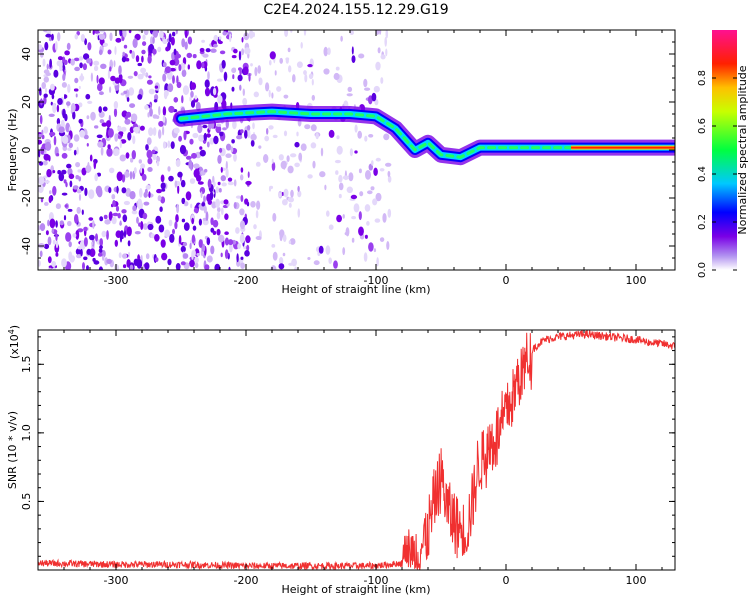 The height and width of the screenshot is (600, 750). Describe the element at coordinates (724, 150) in the screenshot. I see `colorbar-gradient` at that location.